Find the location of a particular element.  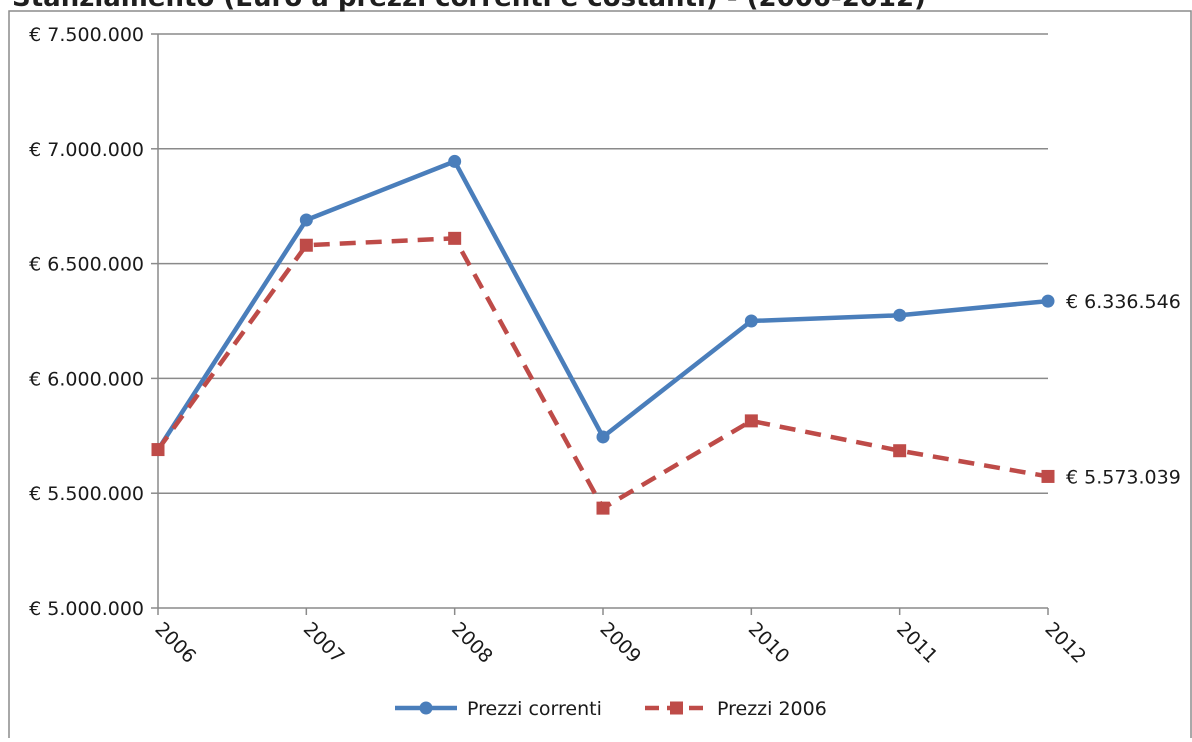

y-tick-label: € 5.500.000 is located at coordinates (86, 494).